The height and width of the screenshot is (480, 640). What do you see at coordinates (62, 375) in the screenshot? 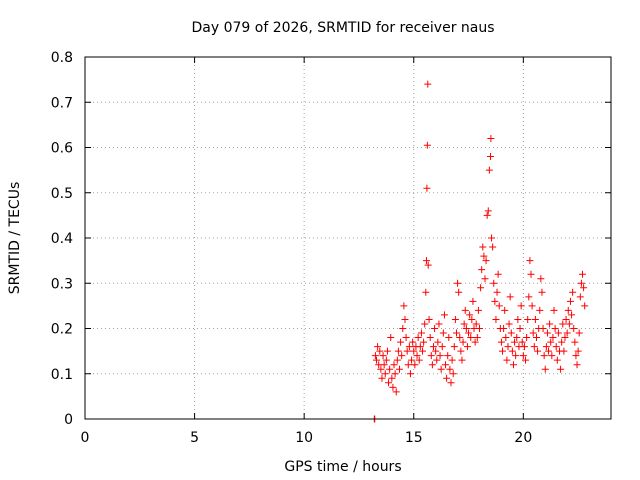
I see `y-tick-label: 0.1` at bounding box center [62, 375].